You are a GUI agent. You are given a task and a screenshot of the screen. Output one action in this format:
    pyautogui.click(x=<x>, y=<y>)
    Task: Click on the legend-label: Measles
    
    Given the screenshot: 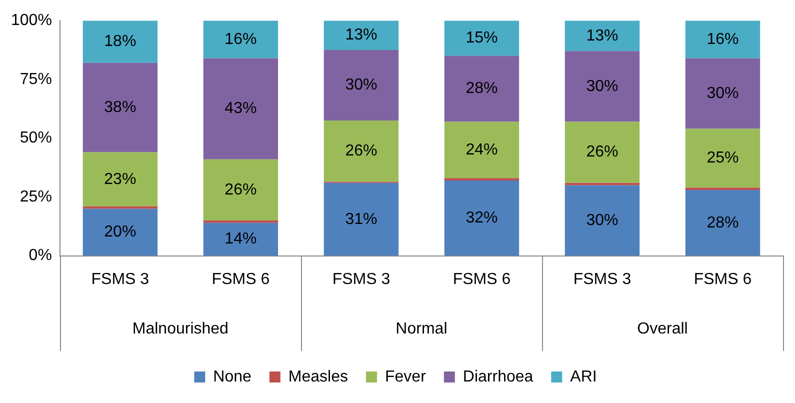 What is the action you would take?
    pyautogui.click(x=318, y=377)
    